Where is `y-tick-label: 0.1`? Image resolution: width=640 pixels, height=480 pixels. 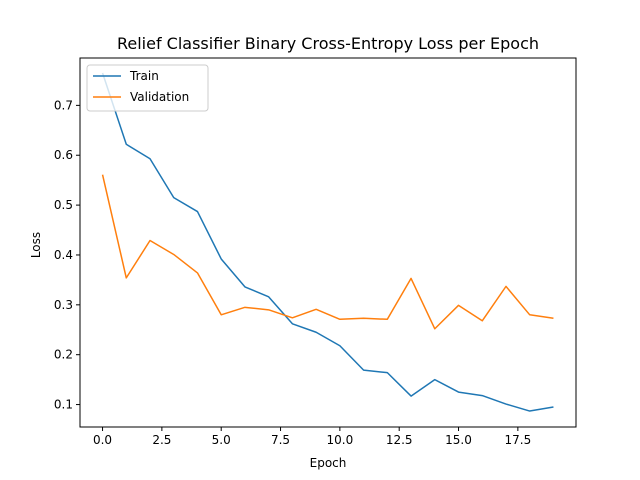
y-tick-label: 0.1 is located at coordinates (63, 405).